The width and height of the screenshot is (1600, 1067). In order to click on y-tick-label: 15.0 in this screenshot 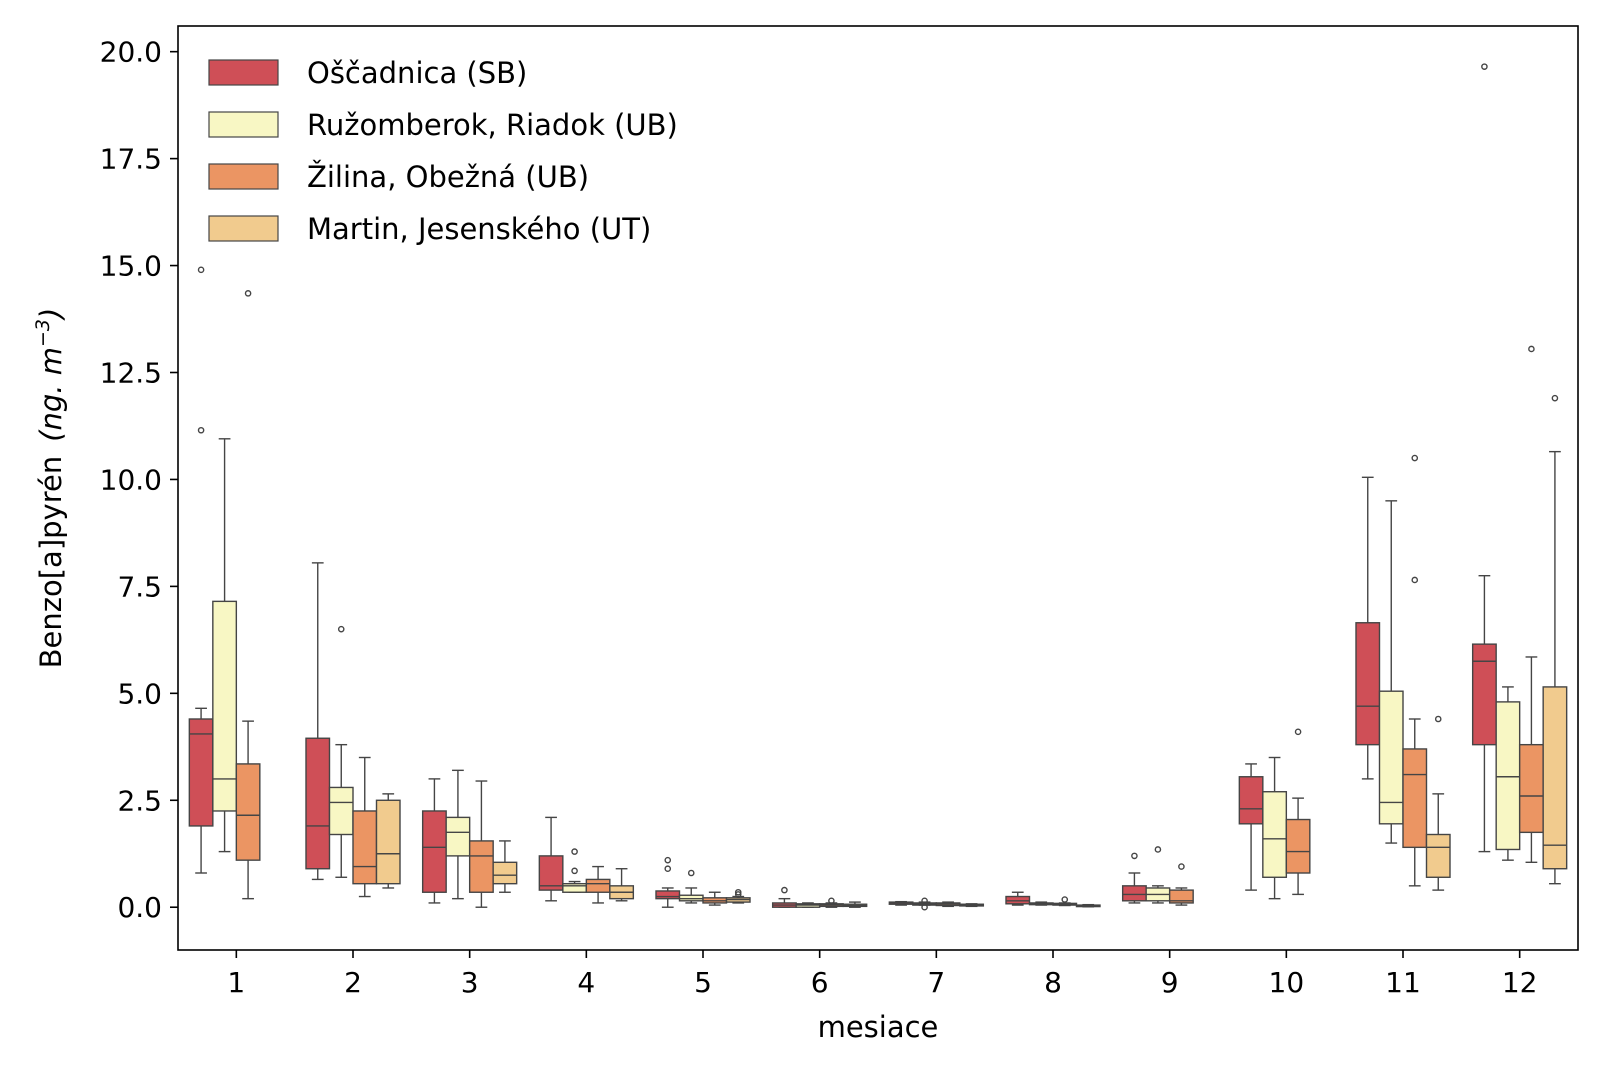, I will do `click(131, 266)`.